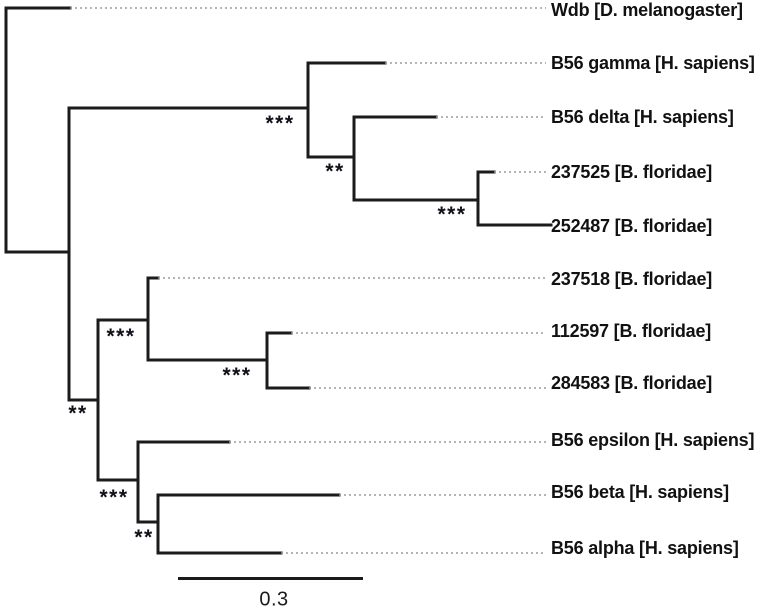 This screenshot has width=774, height=615. Describe the element at coordinates (640, 492) in the screenshot. I see `taxon-label: B56 beta [H. sapiens]` at that location.